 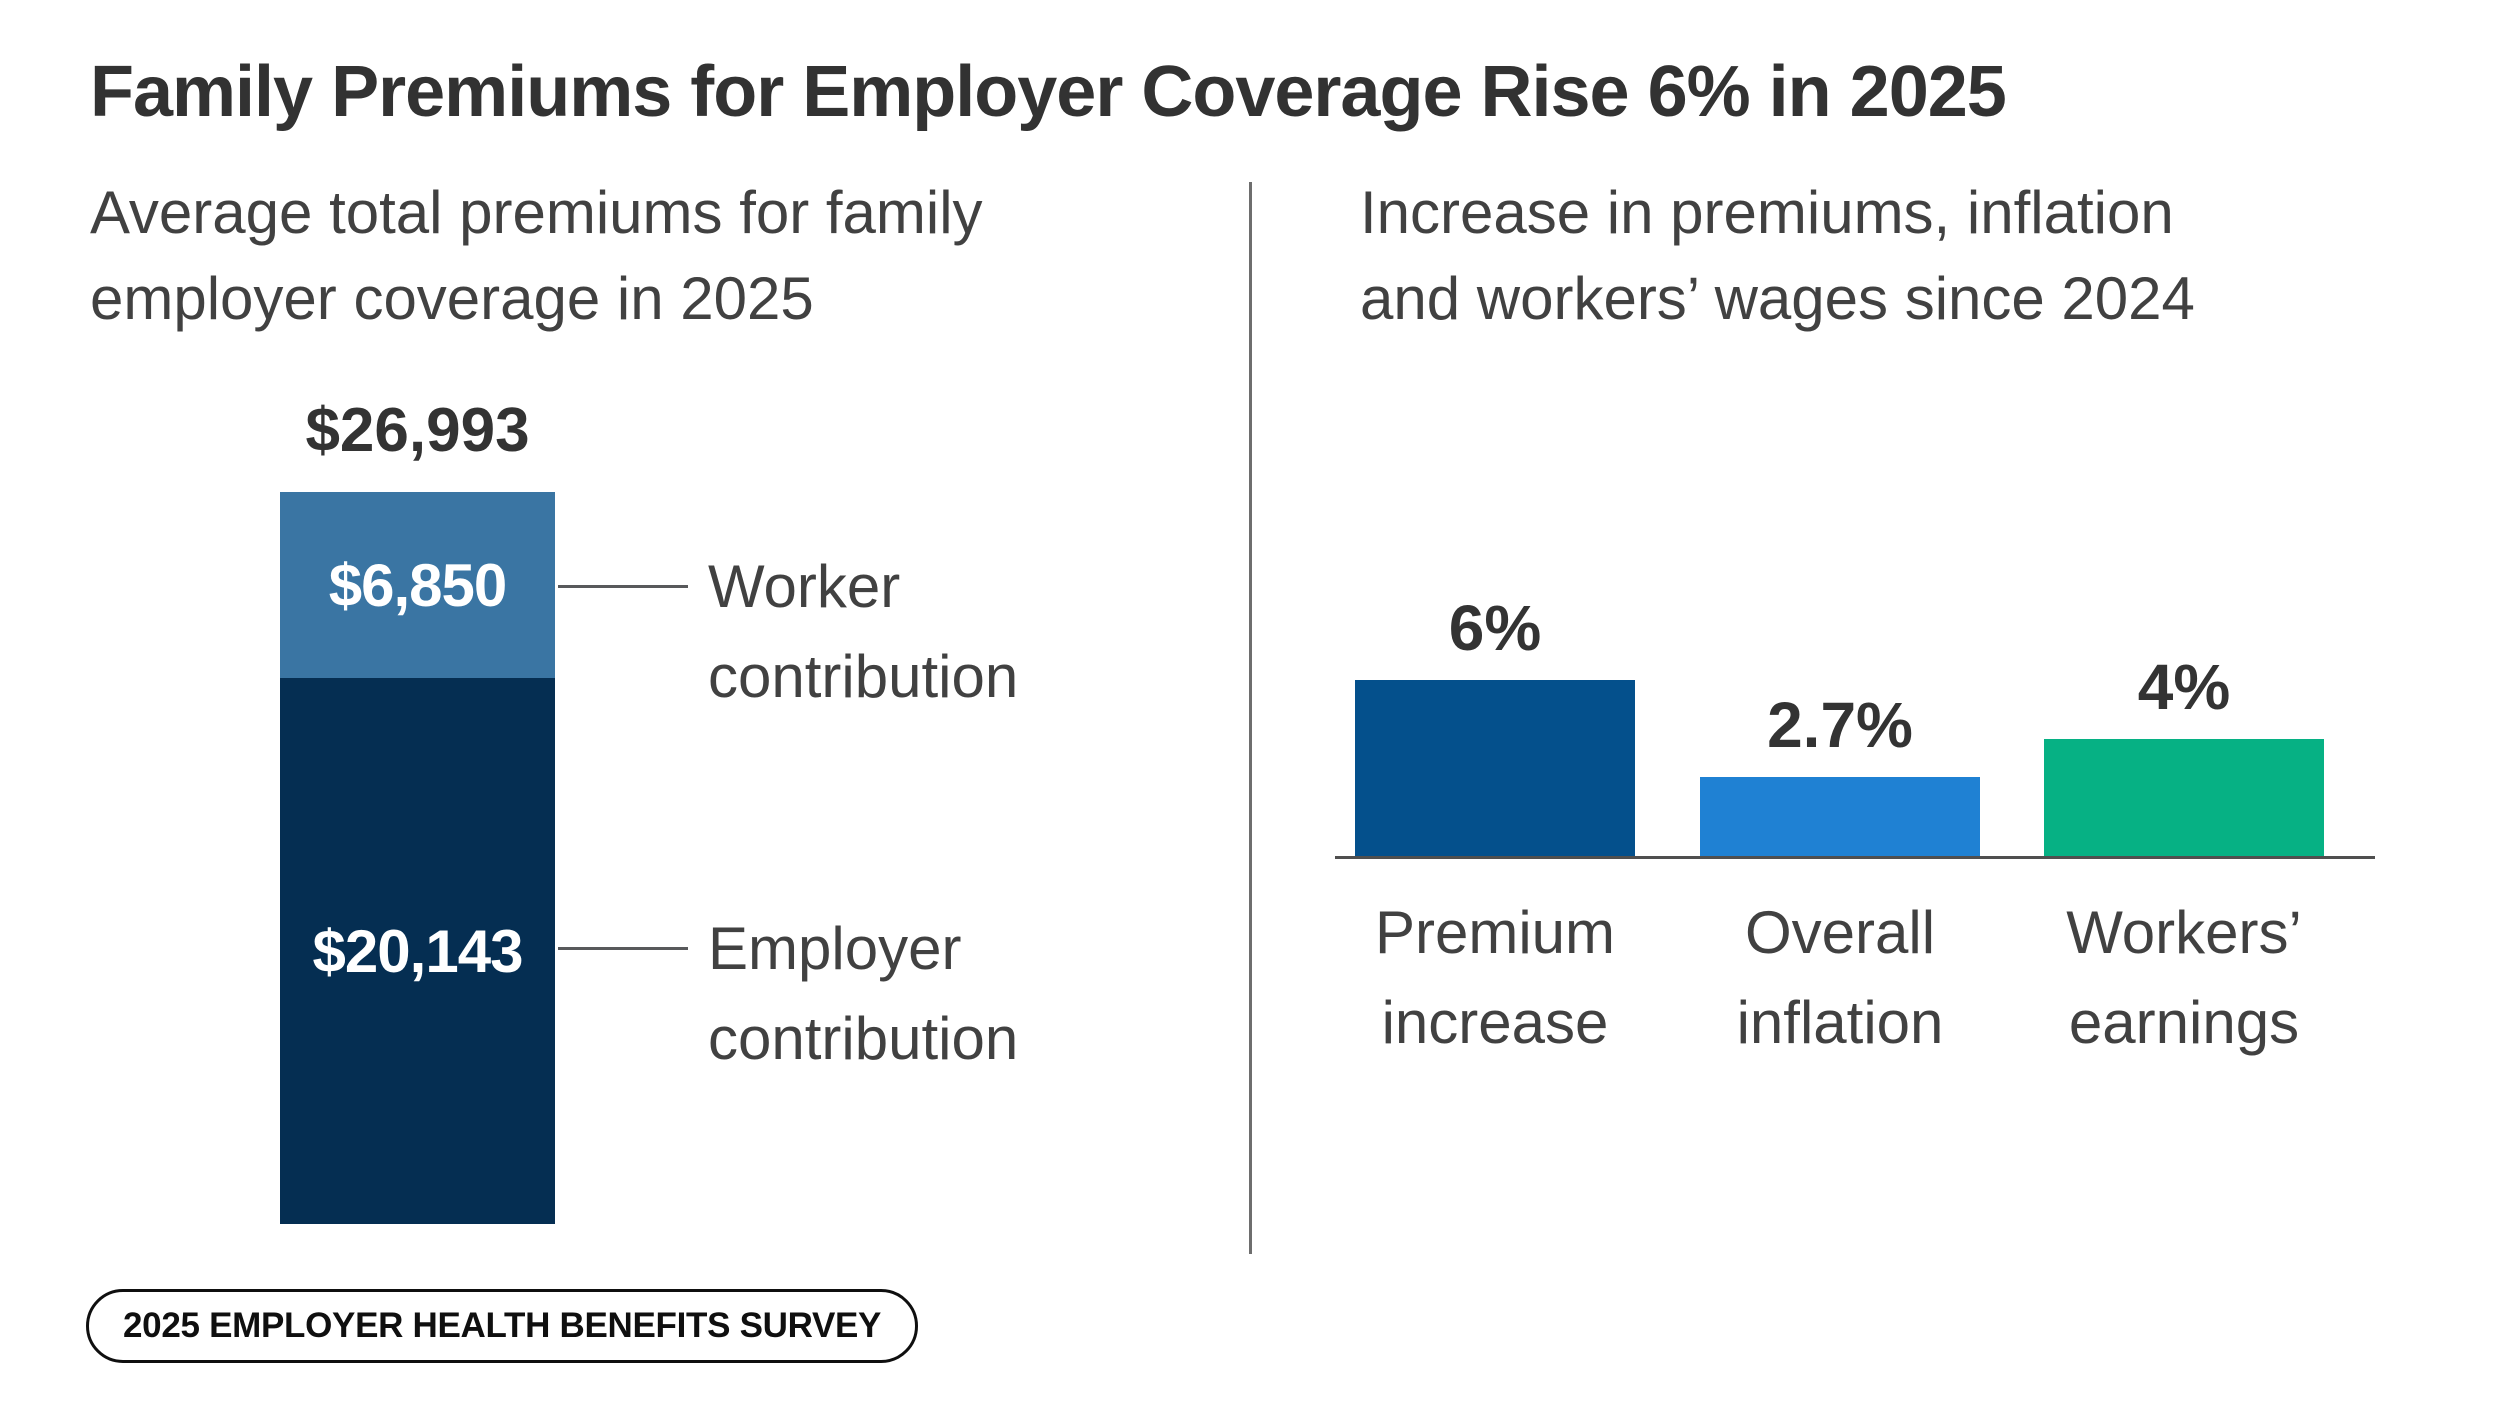 I want to click on right-chart-subtitle-line1: Increase in premiums, inflation, so click(x=1767, y=212).